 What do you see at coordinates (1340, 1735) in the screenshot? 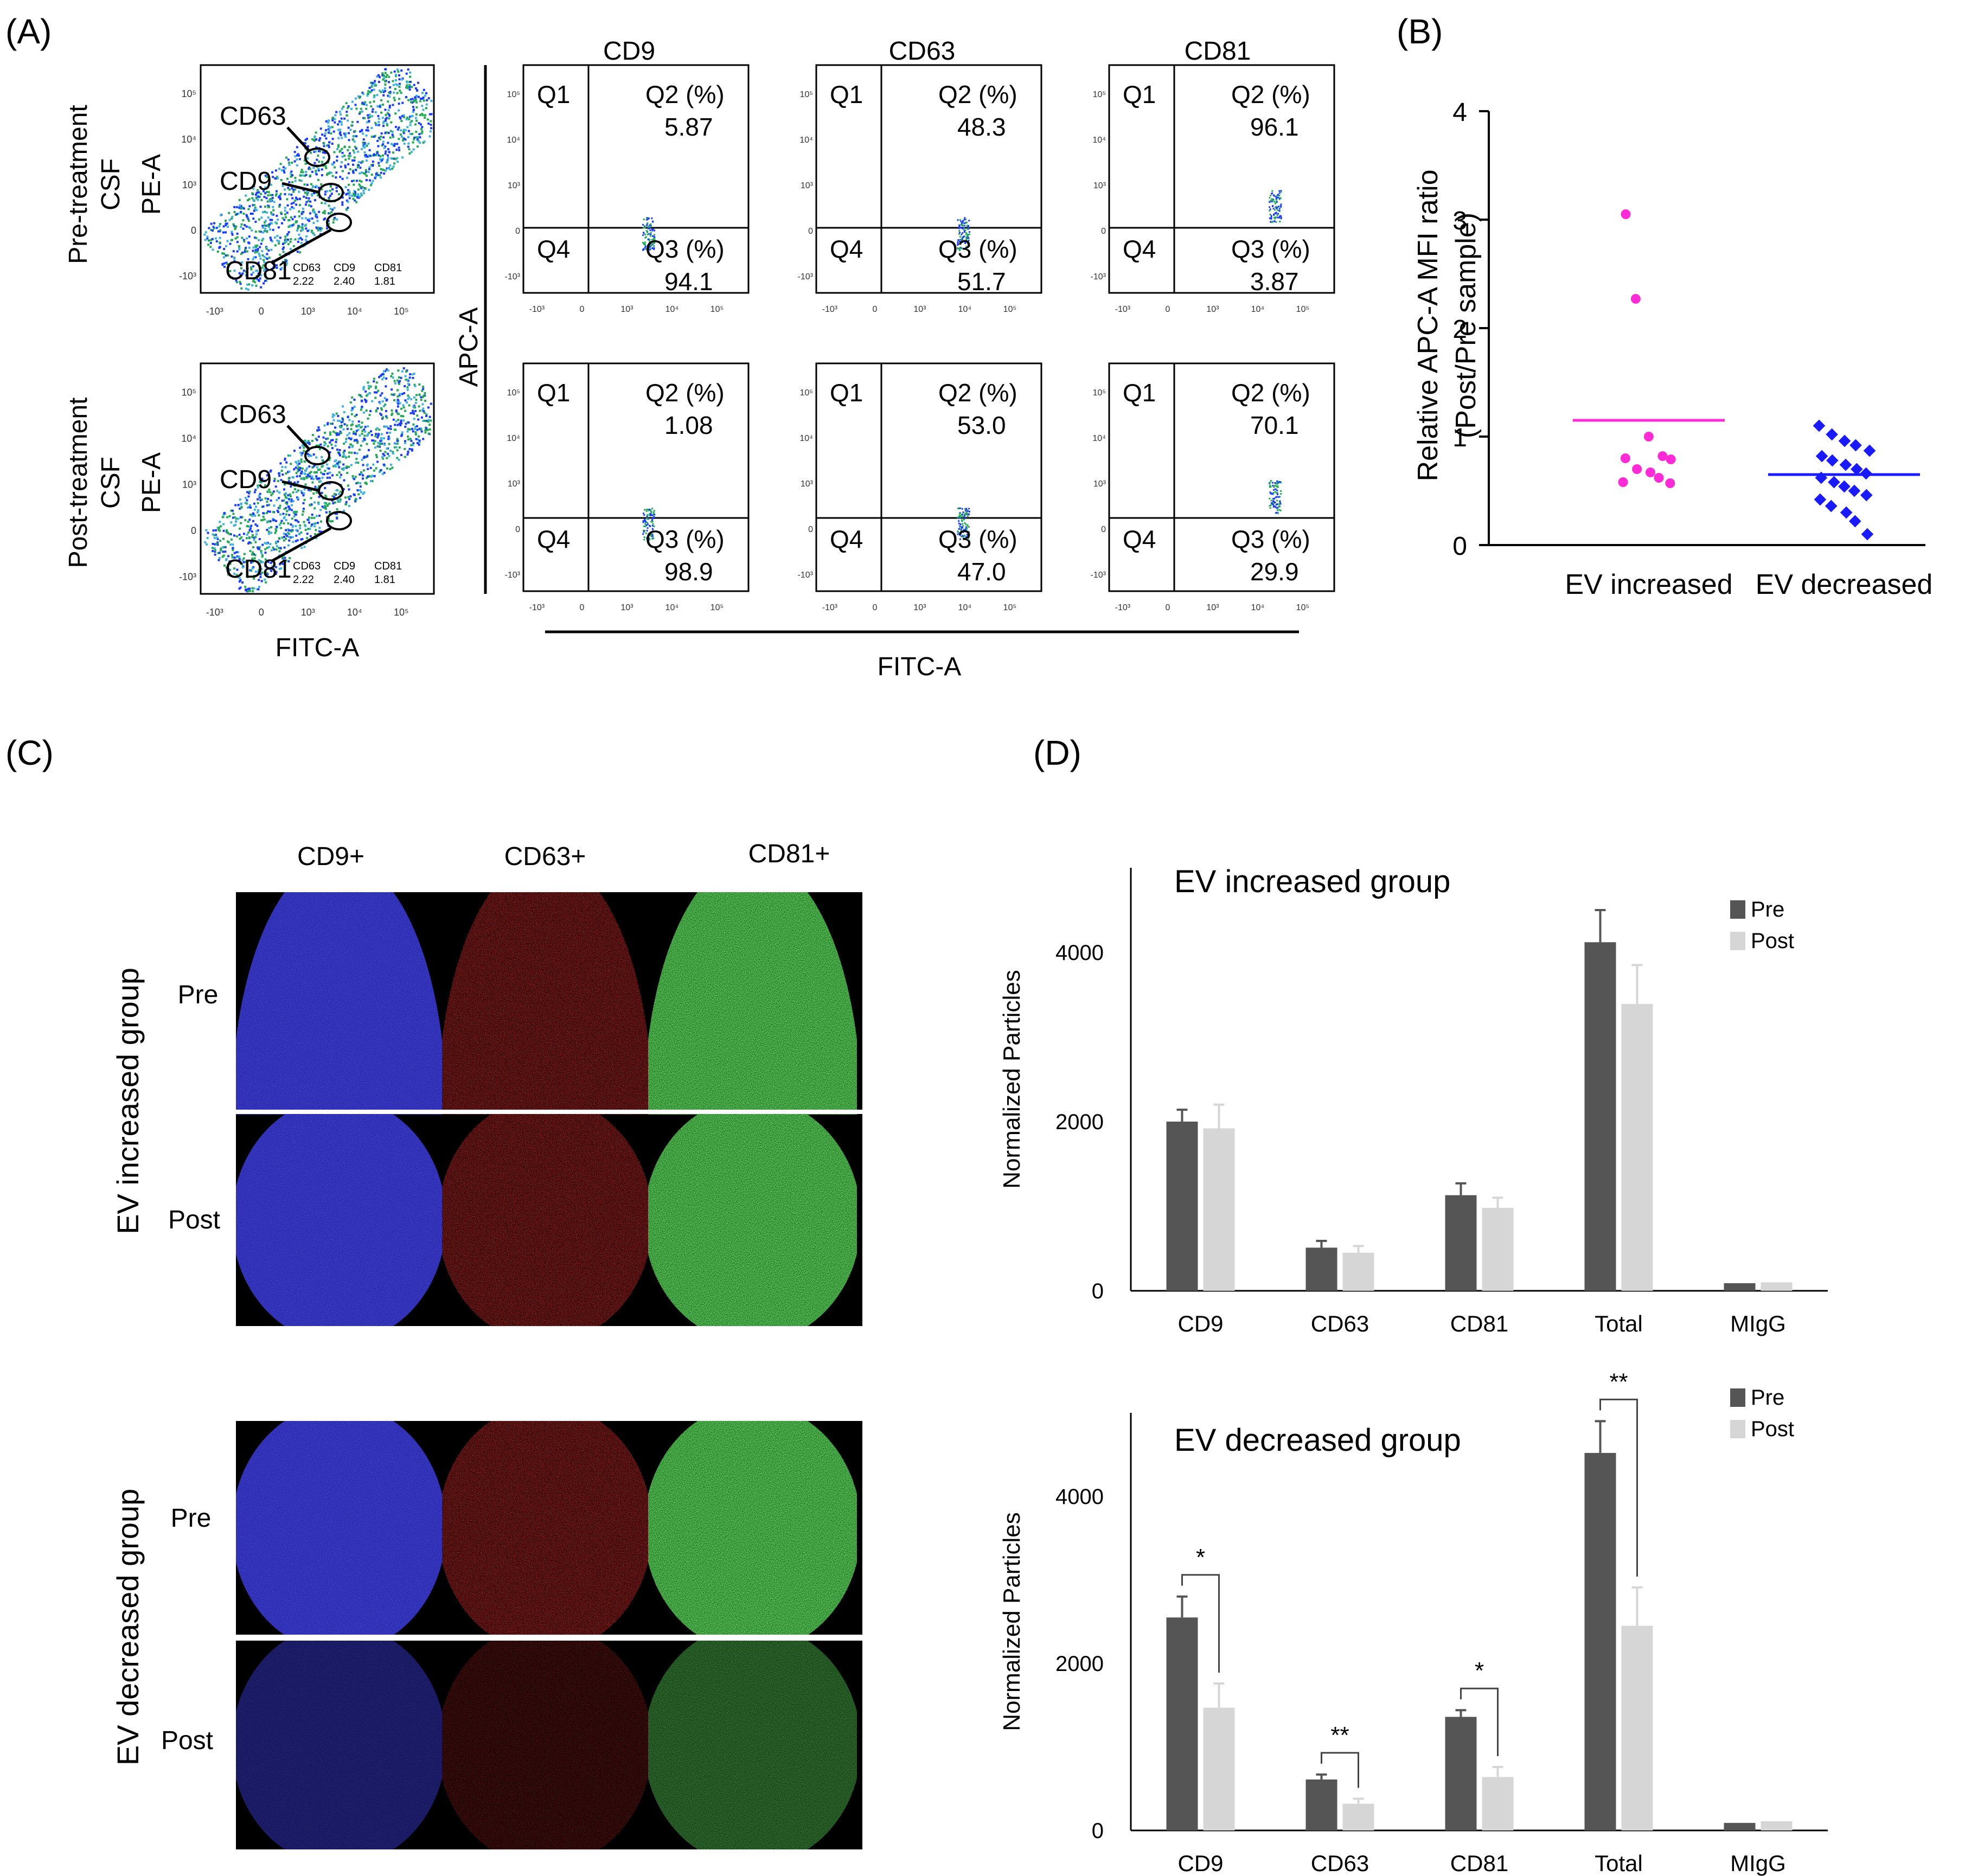
I see `significance-marker: **` at bounding box center [1340, 1735].